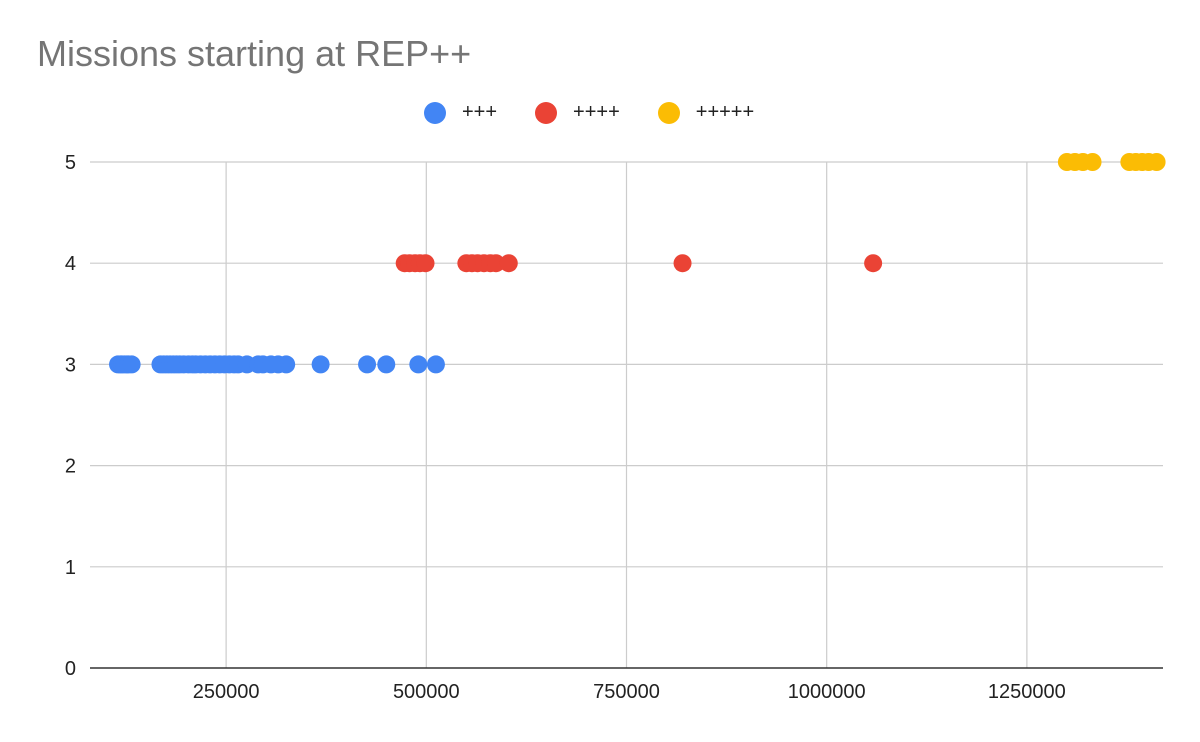 The width and height of the screenshot is (1200, 742). What do you see at coordinates (70, 568) in the screenshot?
I see `y-tick-label: 1` at bounding box center [70, 568].